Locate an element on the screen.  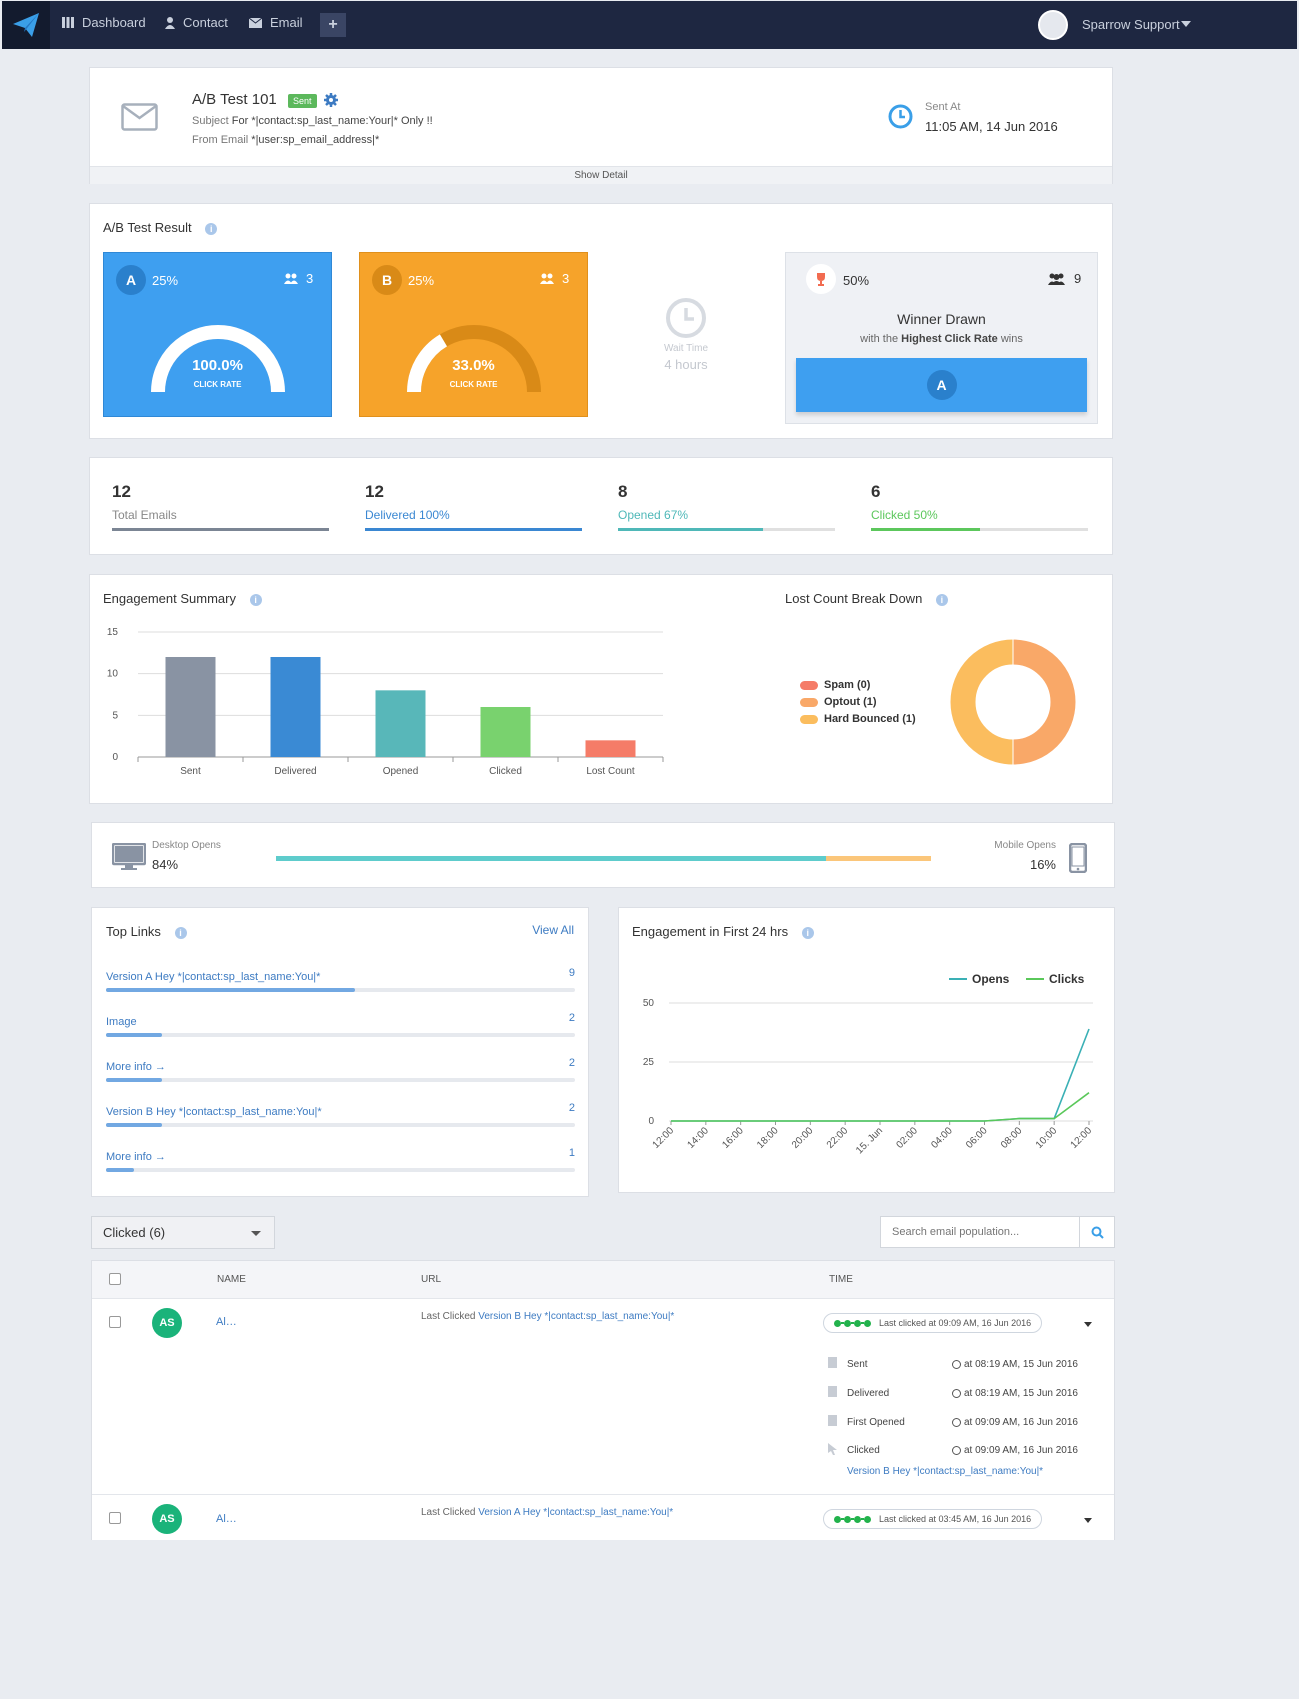
winner-users-count: 9 is located at coordinates (1078, 278).